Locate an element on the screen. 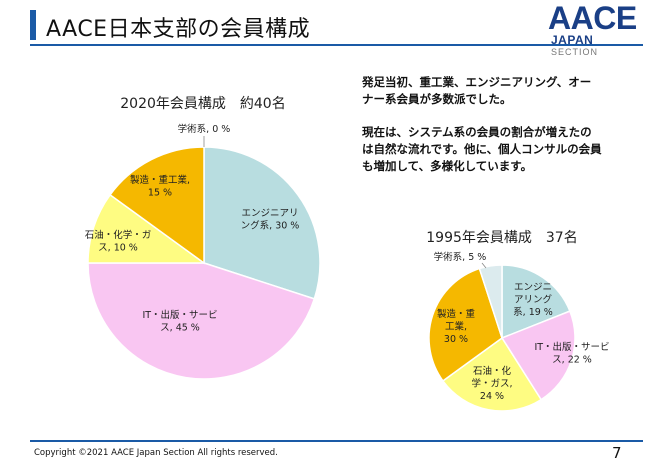 Image resolution: width=661 pixels, height=464 pixels. title-accent-bar is located at coordinates (33, 25).